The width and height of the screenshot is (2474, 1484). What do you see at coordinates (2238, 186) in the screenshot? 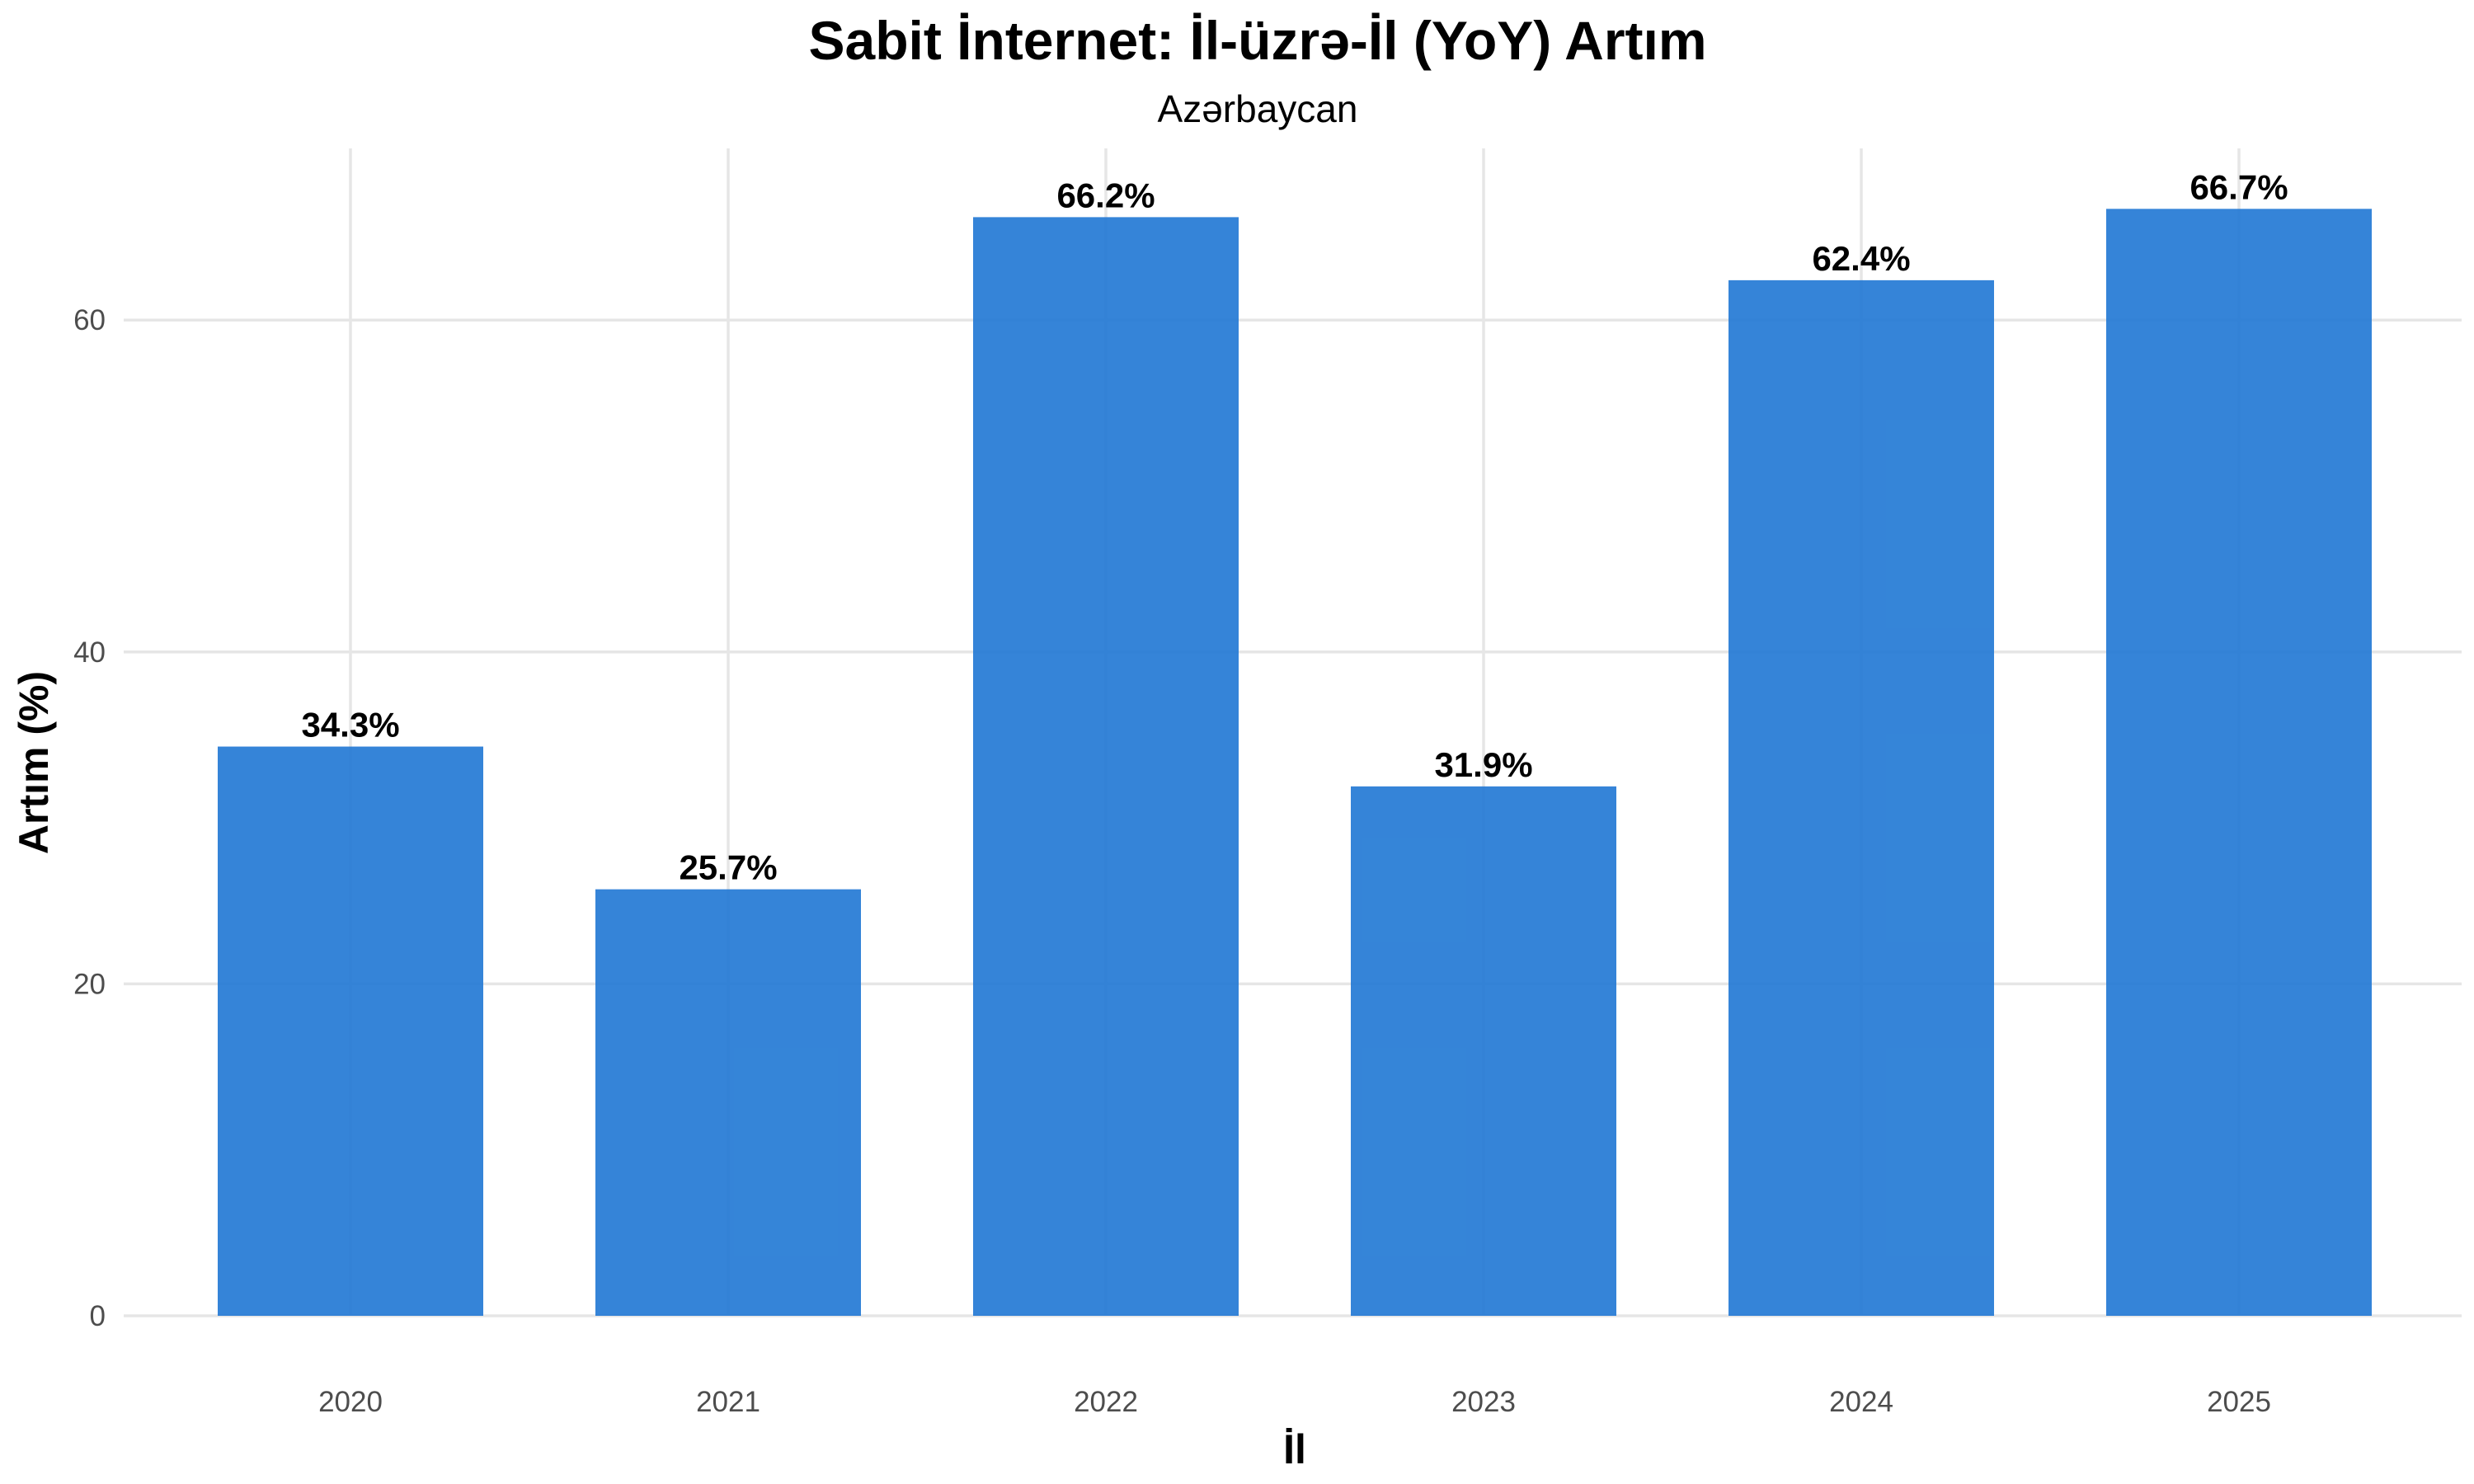
I see `bar-value-label: 66.7%` at bounding box center [2238, 186].